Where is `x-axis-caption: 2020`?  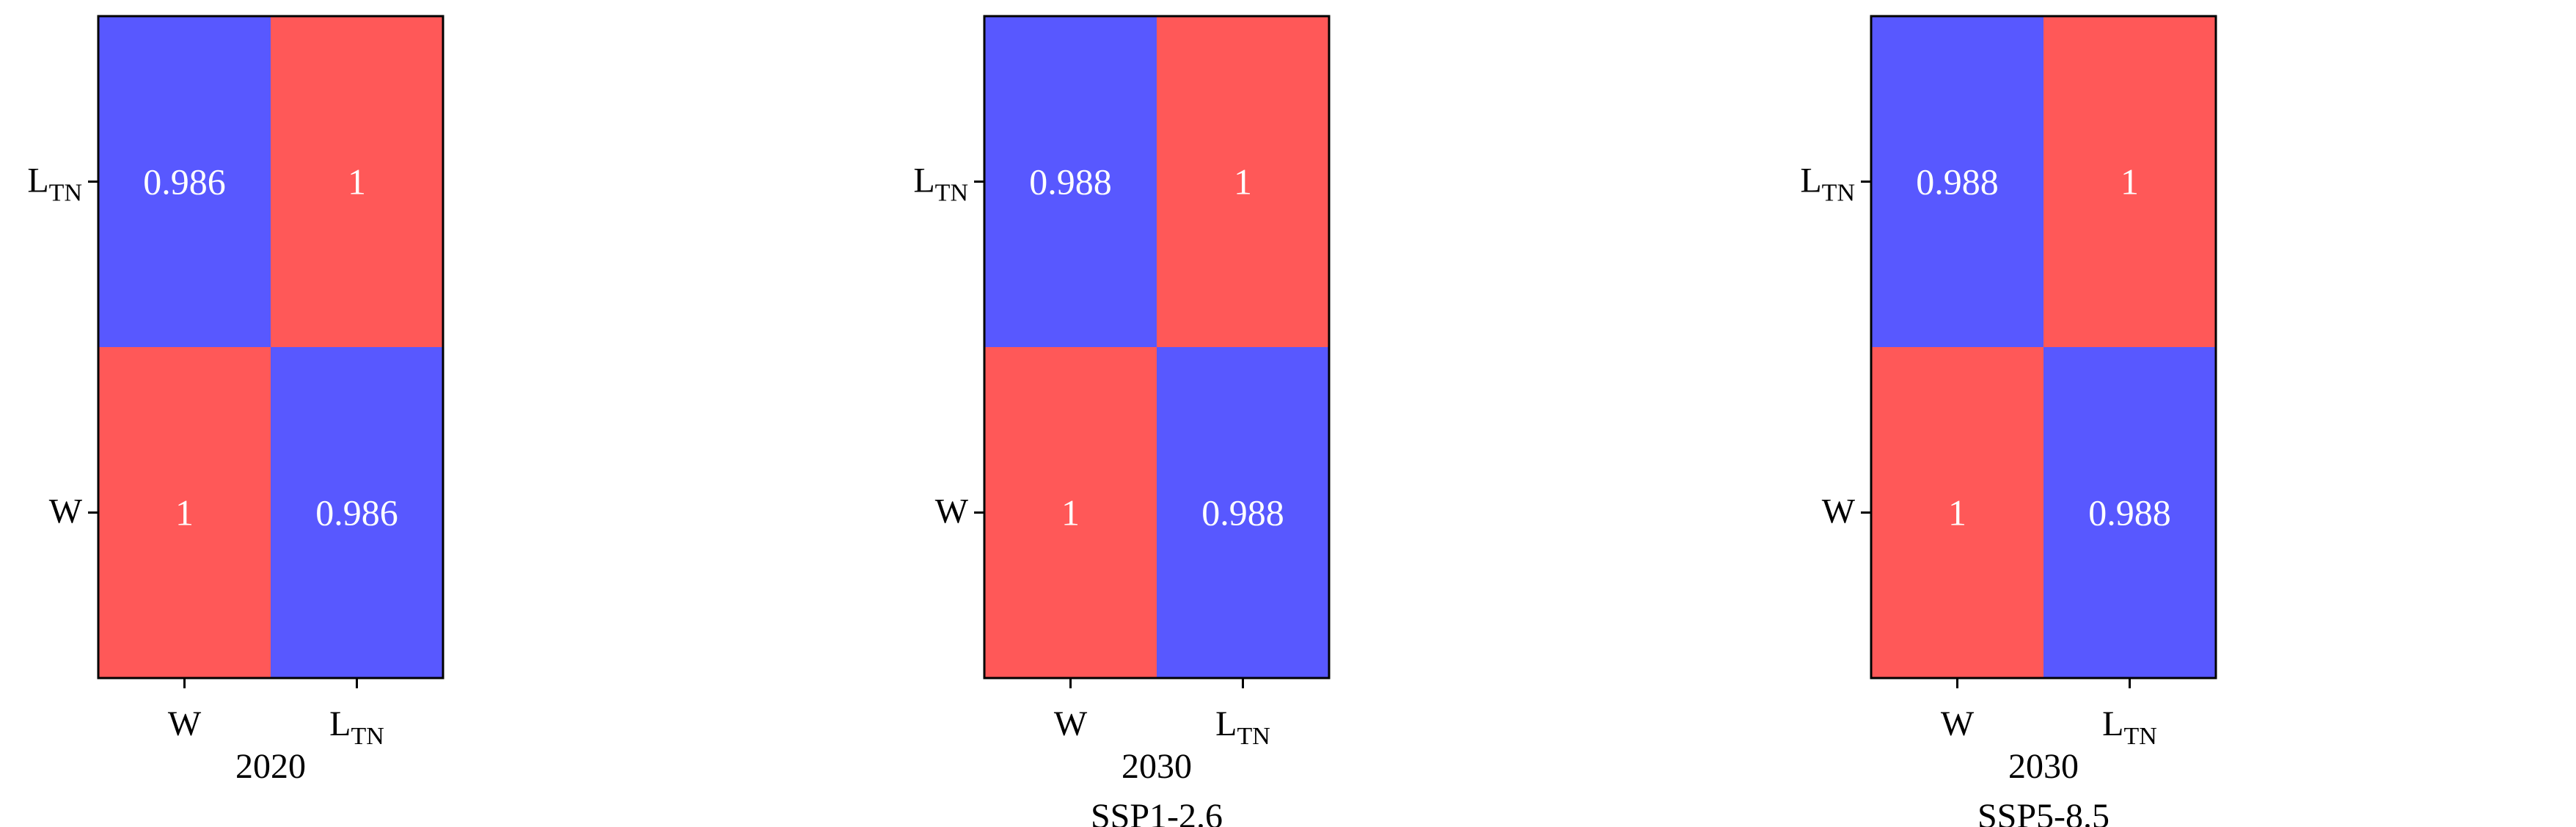 x-axis-caption: 2020 is located at coordinates (270, 766).